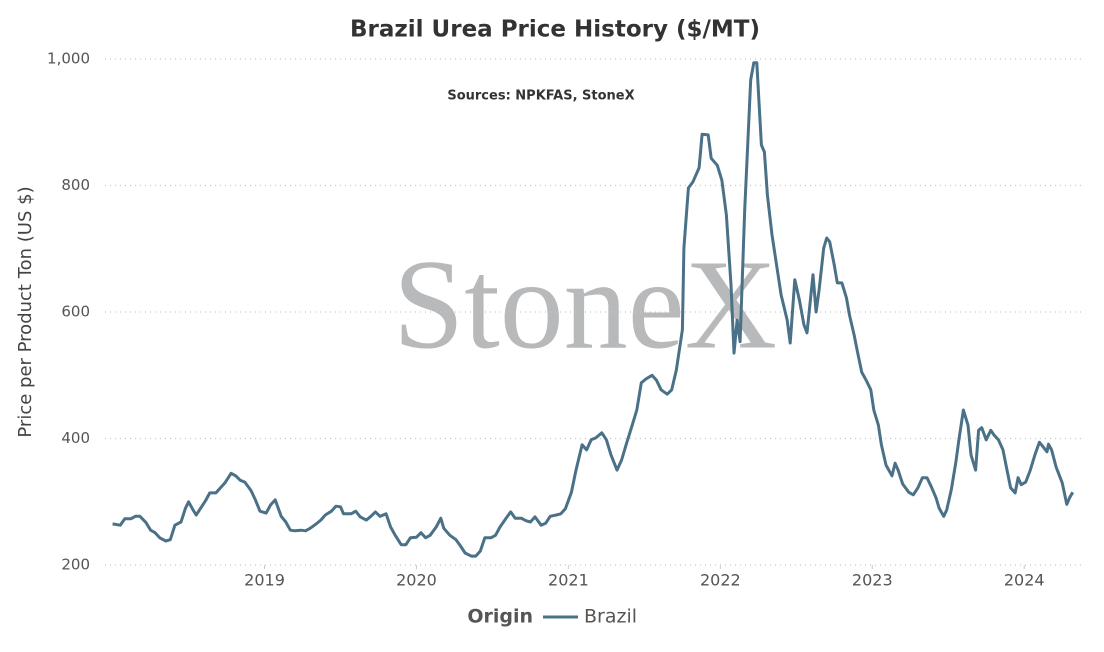 This screenshot has width=1104, height=652. Describe the element at coordinates (68, 59) in the screenshot. I see `y-tick-label: 1,000` at that location.